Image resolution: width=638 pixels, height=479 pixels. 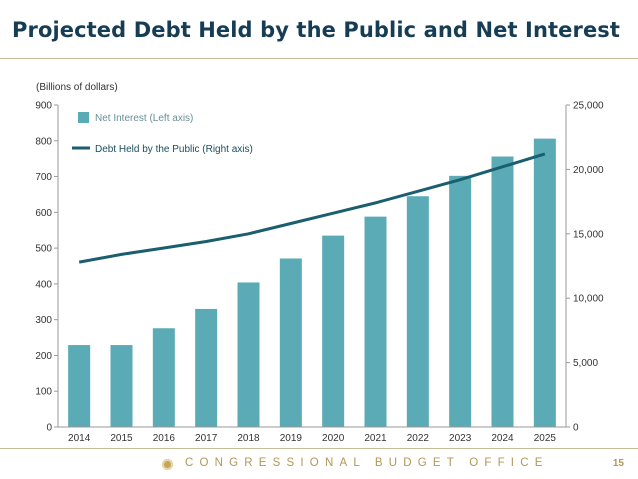 What do you see at coordinates (43, 141) in the screenshot?
I see `left-tick-label: 800` at bounding box center [43, 141].